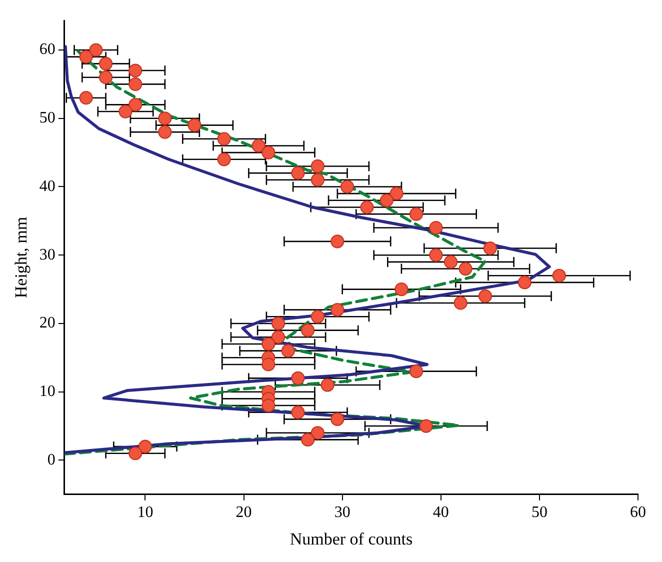 The height and width of the screenshot is (562, 662). I want to click on y-tick-label: 30, so click(47, 255).